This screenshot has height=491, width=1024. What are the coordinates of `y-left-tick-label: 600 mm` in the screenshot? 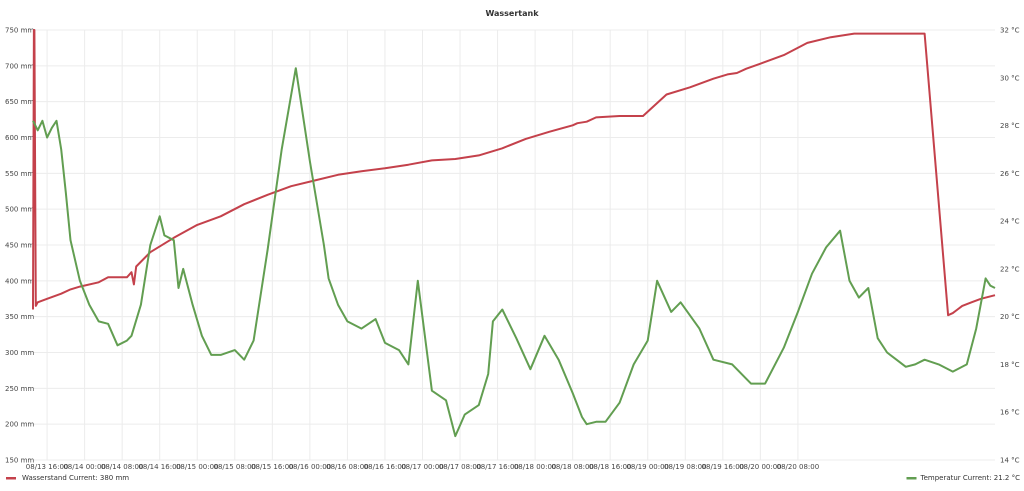 It's located at (19, 138).